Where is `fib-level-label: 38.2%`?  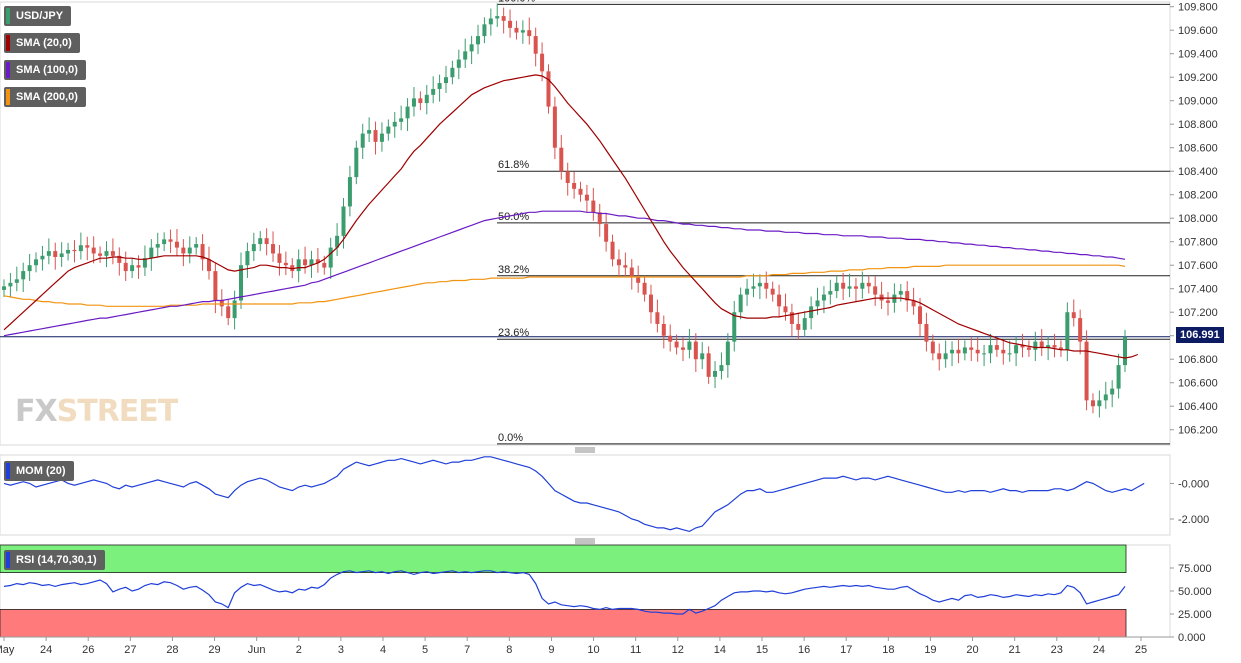 fib-level-label: 38.2% is located at coordinates (513, 270).